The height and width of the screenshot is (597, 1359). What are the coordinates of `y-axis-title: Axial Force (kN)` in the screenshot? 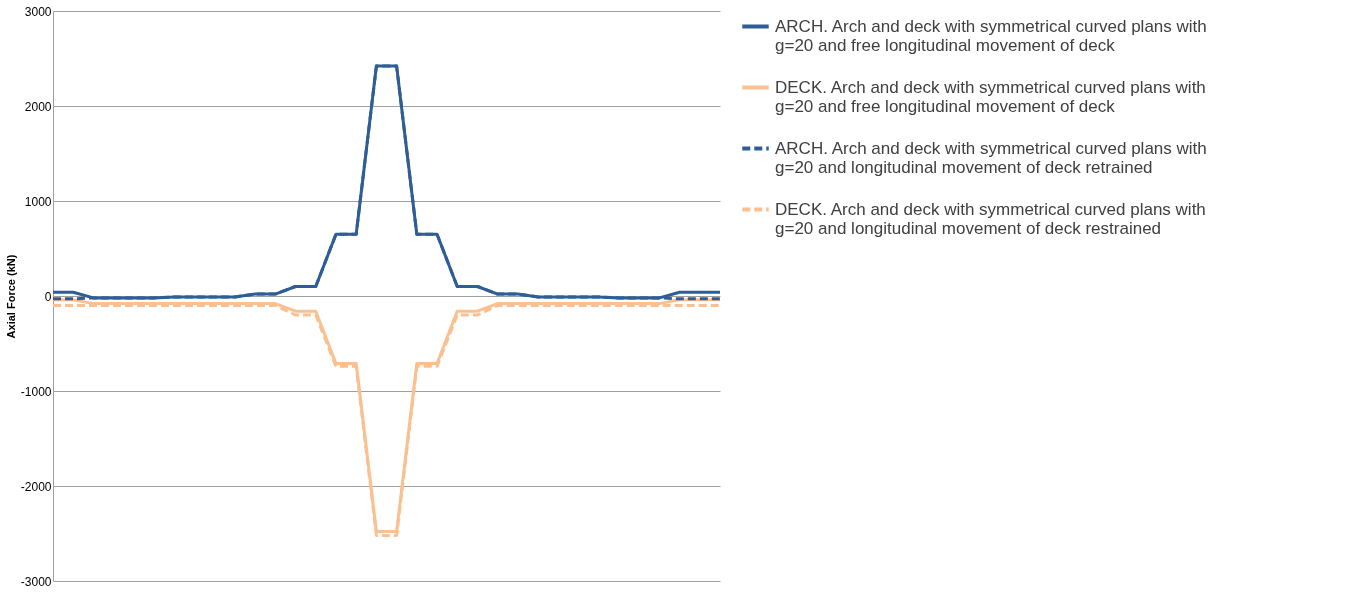 It's located at (10, 296).